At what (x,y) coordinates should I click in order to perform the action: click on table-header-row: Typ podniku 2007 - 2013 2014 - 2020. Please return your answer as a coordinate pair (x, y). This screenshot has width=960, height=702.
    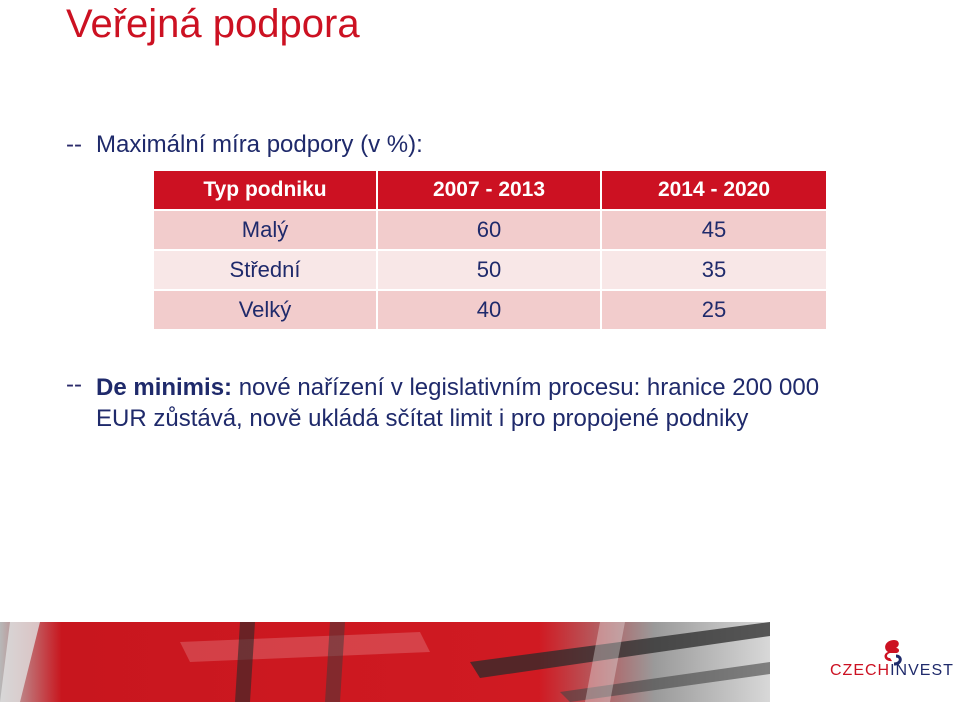
    Looking at the image, I should click on (490, 190).